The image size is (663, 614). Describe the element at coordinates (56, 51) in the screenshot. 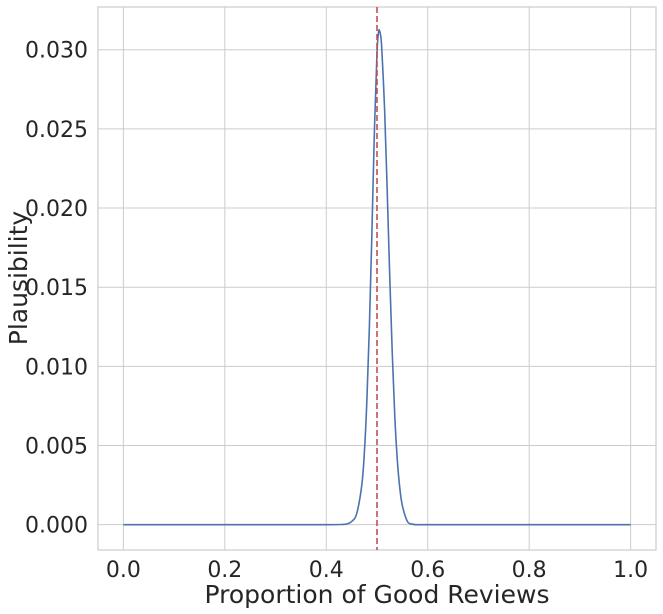

I see `y-tick-label: 0.030` at that location.